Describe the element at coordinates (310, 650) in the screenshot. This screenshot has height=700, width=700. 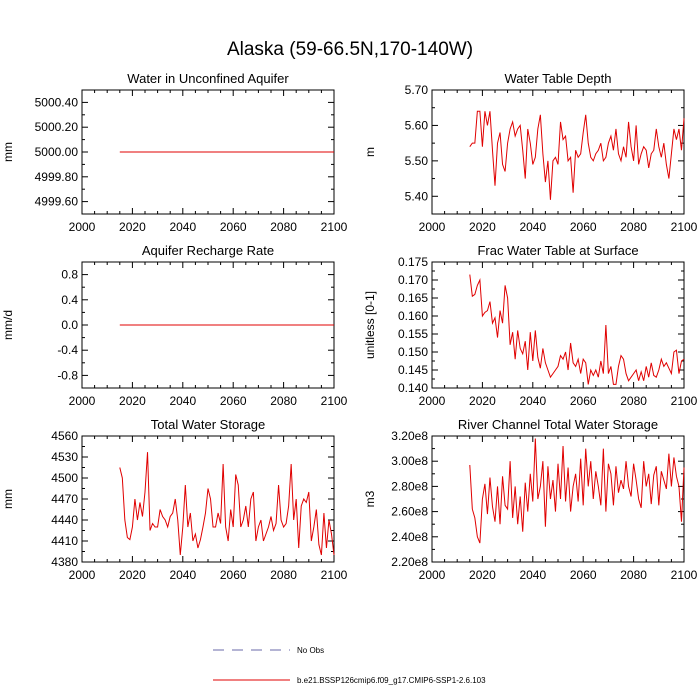
I see `legend-label-no-obs: No Obs` at that location.